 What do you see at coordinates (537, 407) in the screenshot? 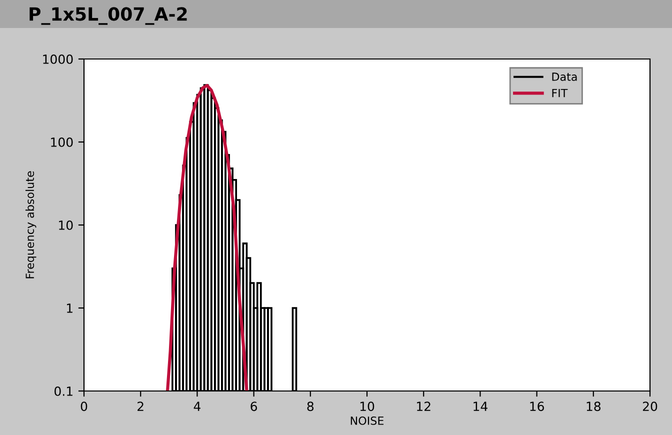
I see `x-tick-label: 16` at bounding box center [537, 407].